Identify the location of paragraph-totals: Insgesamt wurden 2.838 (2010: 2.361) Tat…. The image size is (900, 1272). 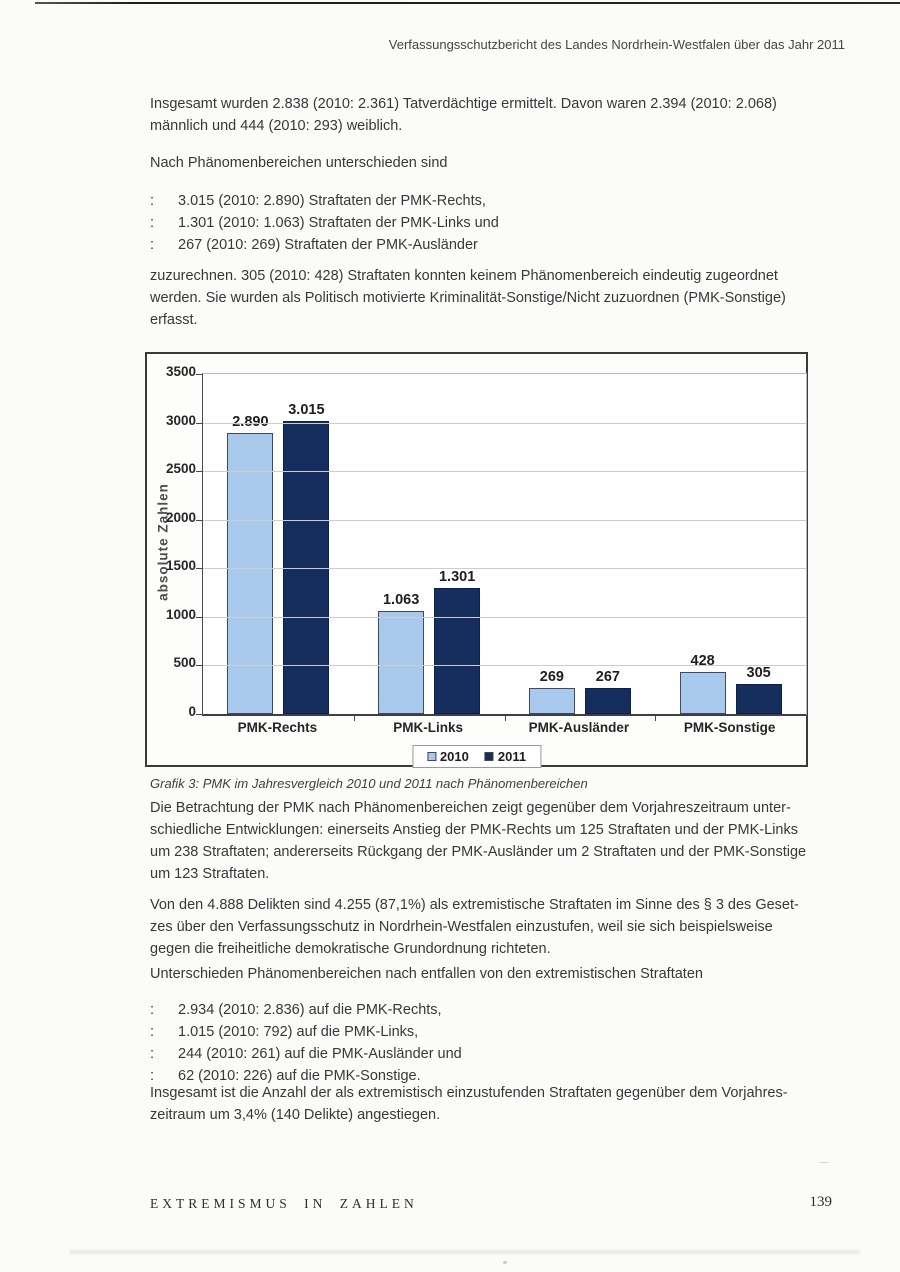
(463, 115).